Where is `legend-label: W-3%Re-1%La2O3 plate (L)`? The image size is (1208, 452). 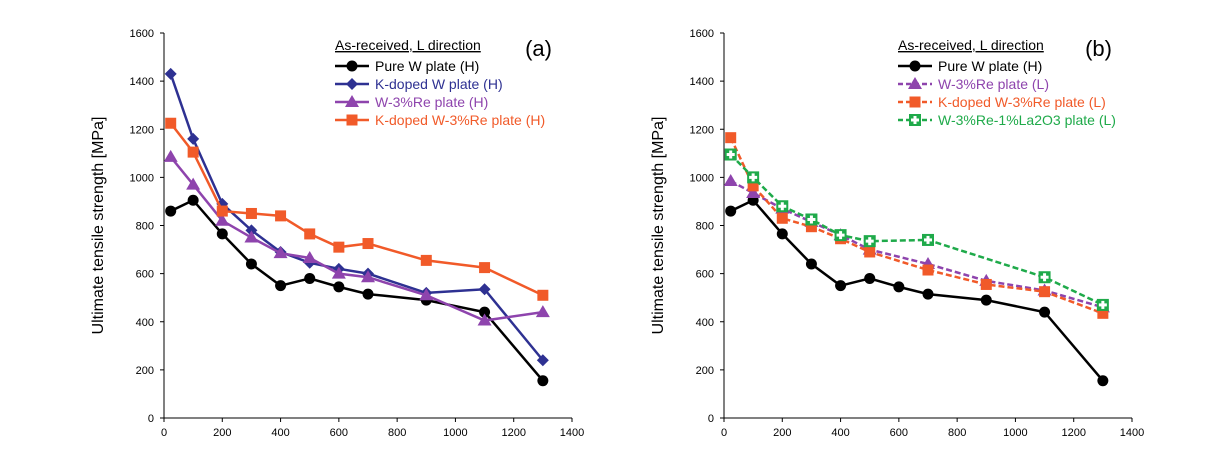
legend-label: W-3%Re-1%La2O3 plate (L) is located at coordinates (1027, 120).